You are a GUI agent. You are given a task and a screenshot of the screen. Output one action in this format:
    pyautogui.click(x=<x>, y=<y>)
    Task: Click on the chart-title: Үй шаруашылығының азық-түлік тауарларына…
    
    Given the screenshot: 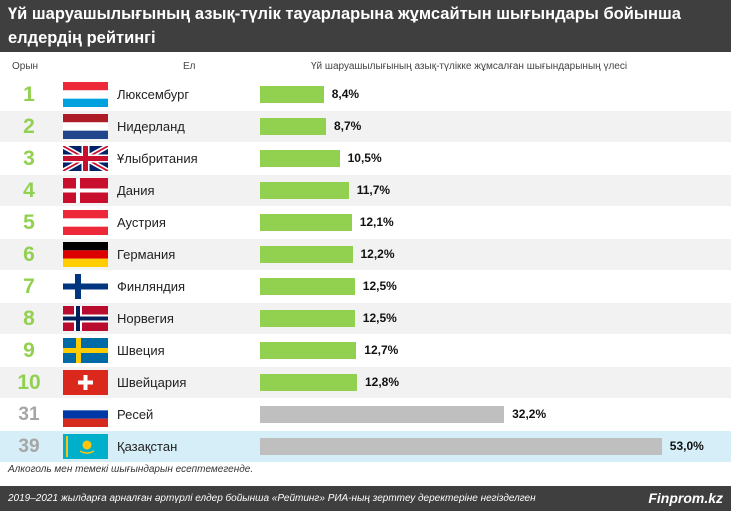 What is the action you would take?
    pyautogui.click(x=344, y=26)
    